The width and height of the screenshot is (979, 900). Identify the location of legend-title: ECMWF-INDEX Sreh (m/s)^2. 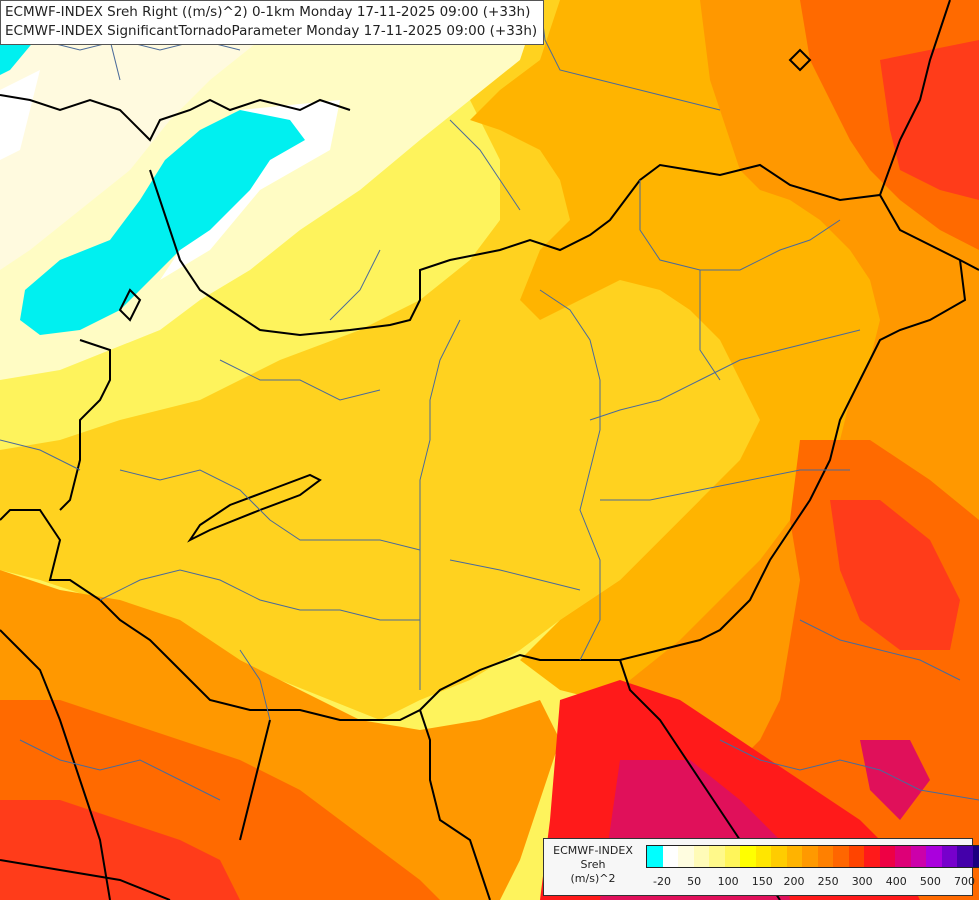
(593, 865).